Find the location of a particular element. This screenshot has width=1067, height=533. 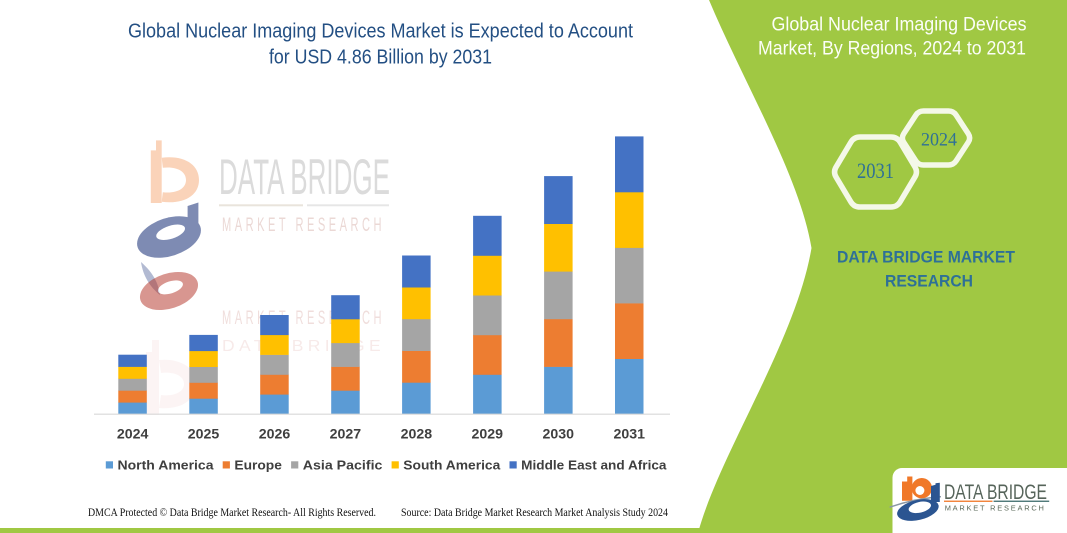

svg-text: Europe is located at coordinates (258, 465).